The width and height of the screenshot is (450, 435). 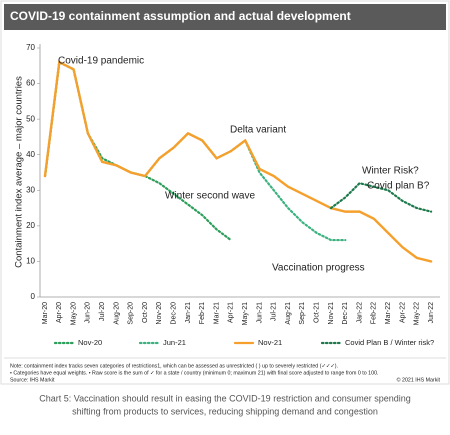 I want to click on x-tick-label: Mar-20, so click(x=45, y=313).